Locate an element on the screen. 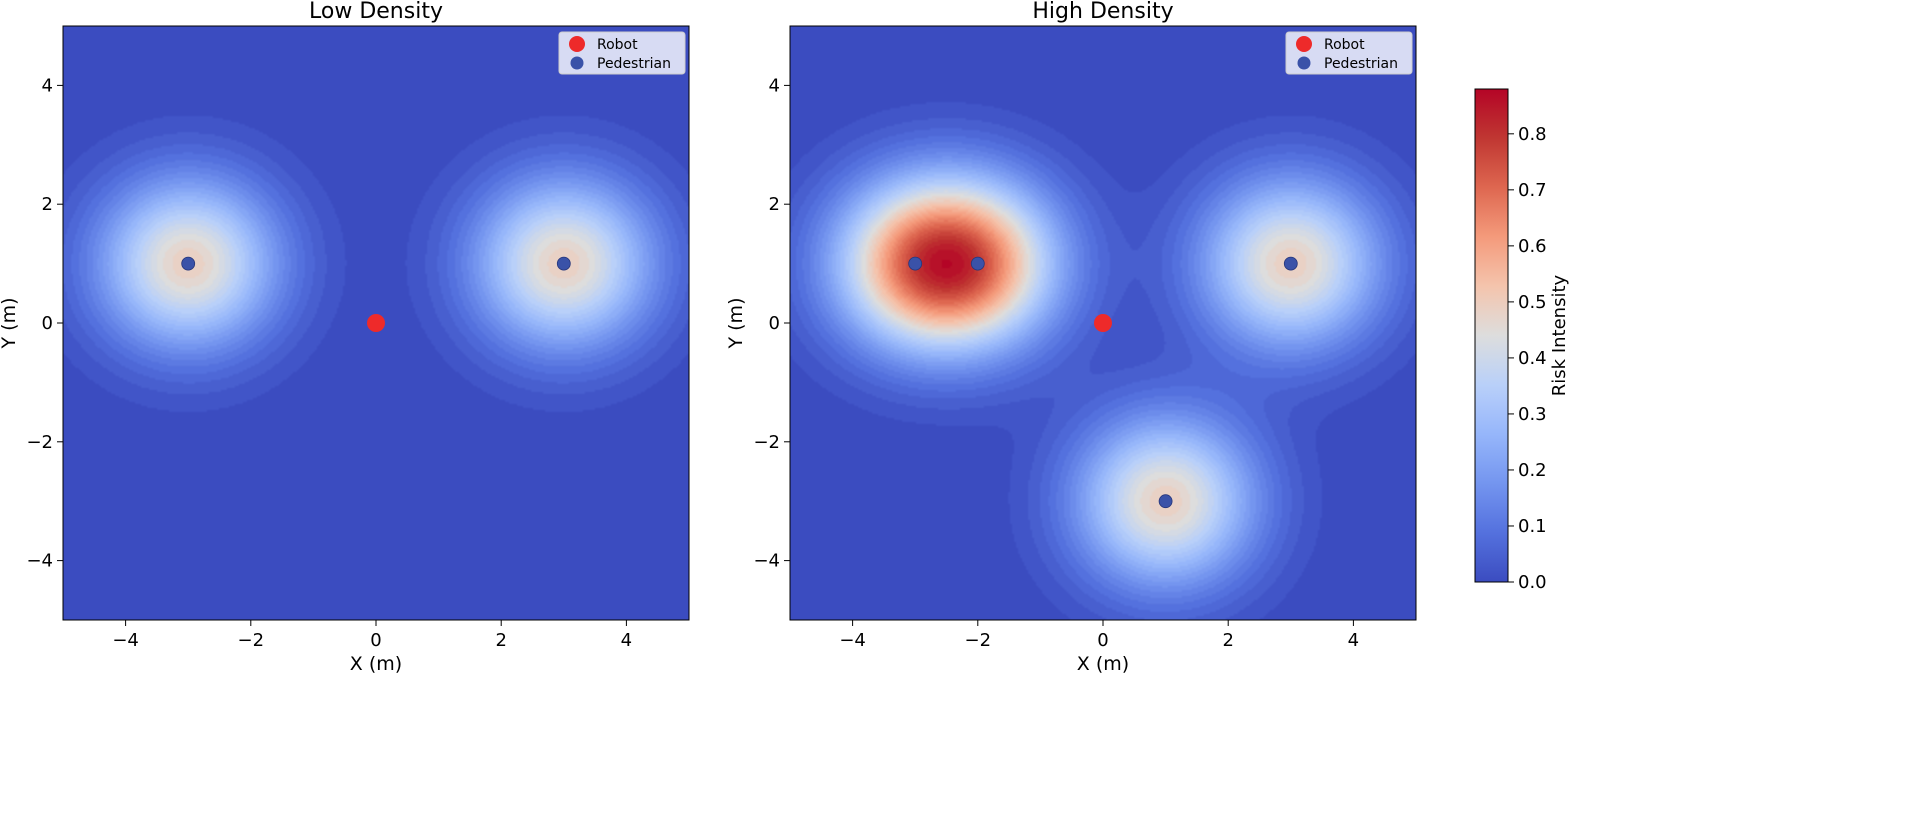  colorbar-tick-label: 0.0 is located at coordinates (1532, 582).